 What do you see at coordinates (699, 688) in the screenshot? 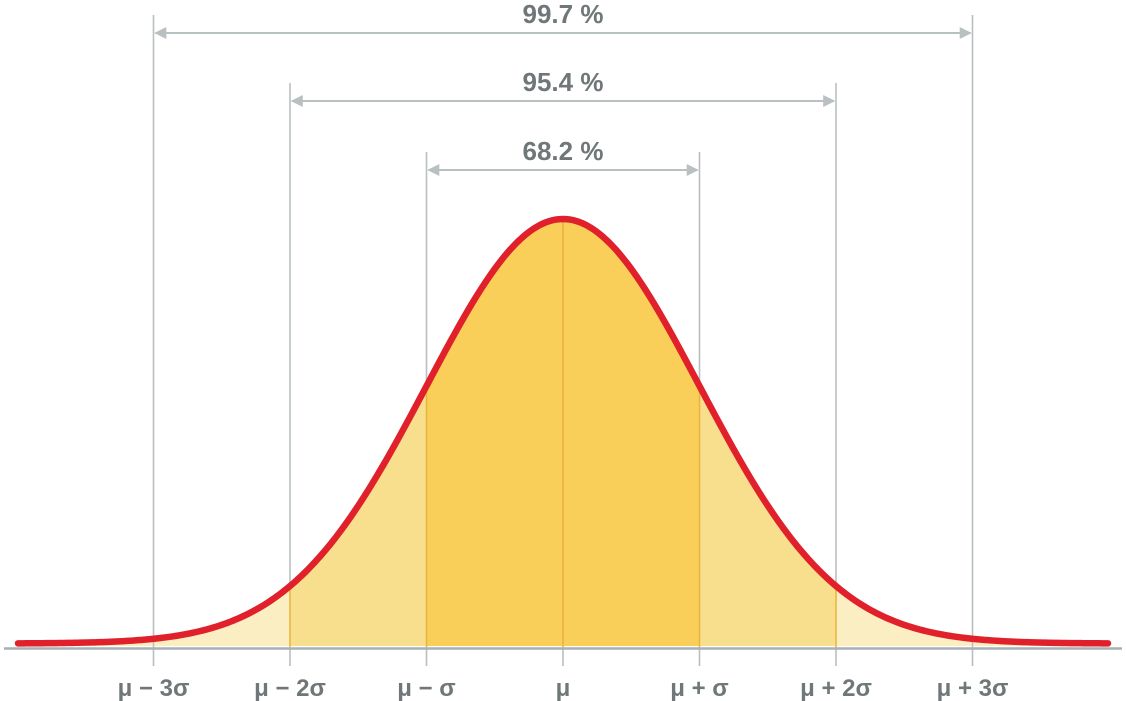
I see `tick-label: μ + σ` at bounding box center [699, 688].